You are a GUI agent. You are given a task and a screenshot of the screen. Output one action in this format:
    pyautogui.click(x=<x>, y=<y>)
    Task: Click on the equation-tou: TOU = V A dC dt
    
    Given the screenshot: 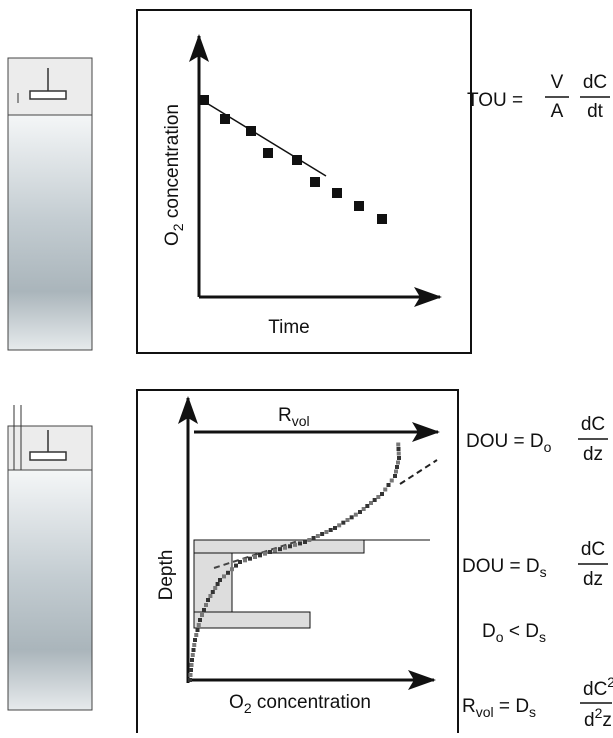 What is the action you would take?
    pyautogui.click(x=538, y=97)
    